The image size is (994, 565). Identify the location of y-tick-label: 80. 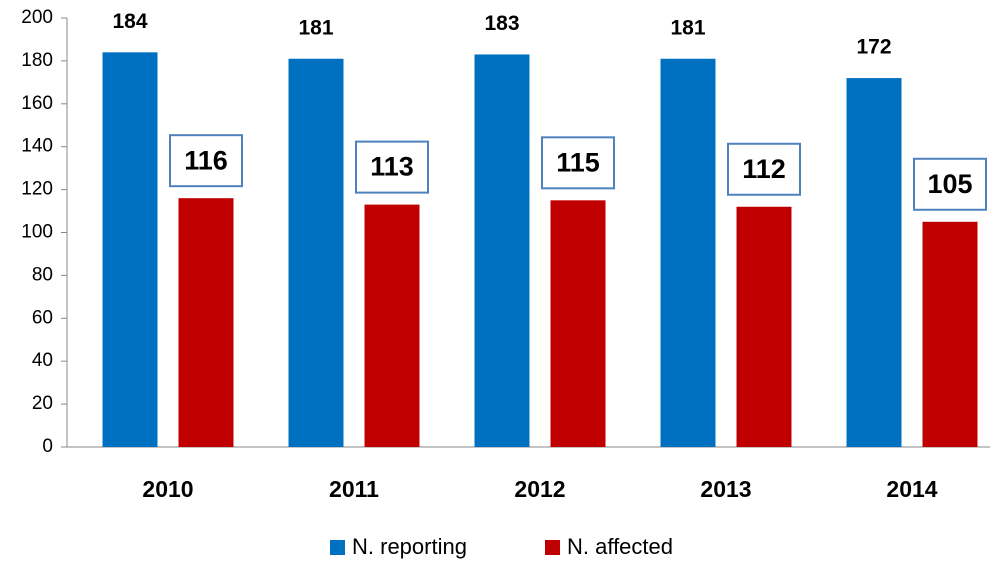
(42, 274).